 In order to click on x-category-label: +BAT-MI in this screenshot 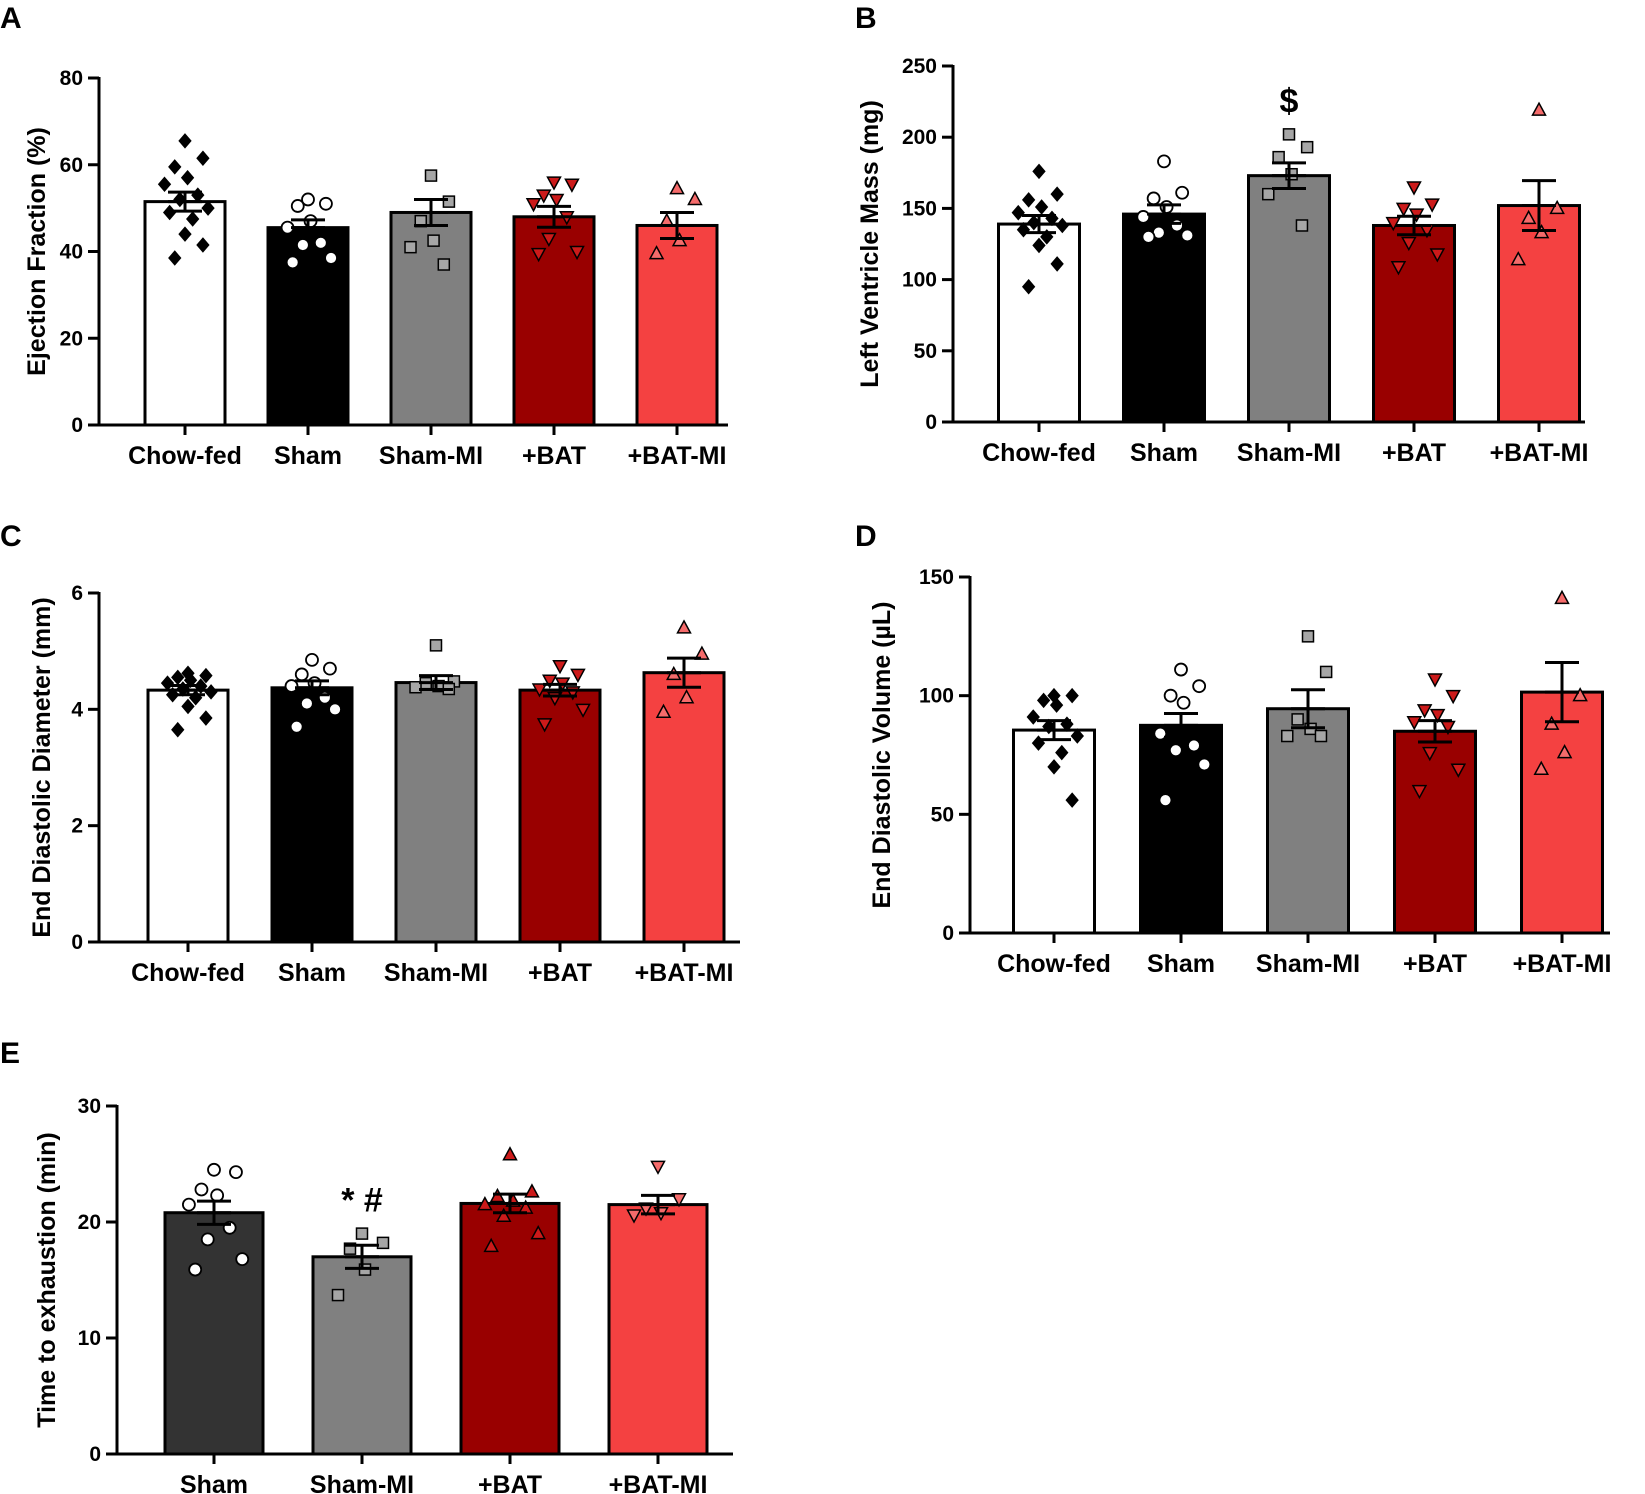, I will do `click(677, 456)`.